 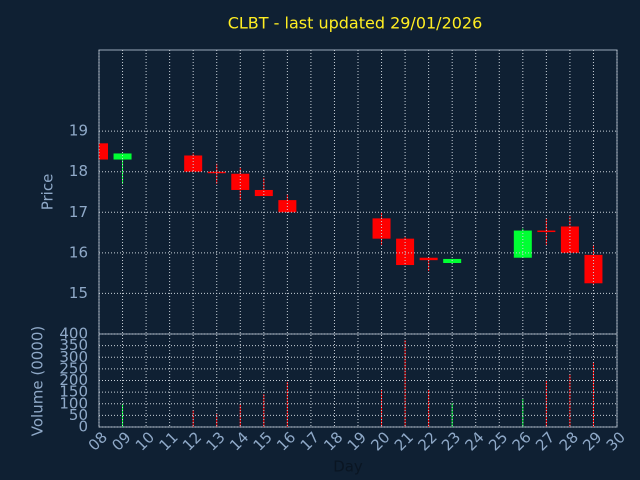 What do you see at coordinates (310, 441) in the screenshot?
I see `x-tick-label: 17` at bounding box center [310, 441].